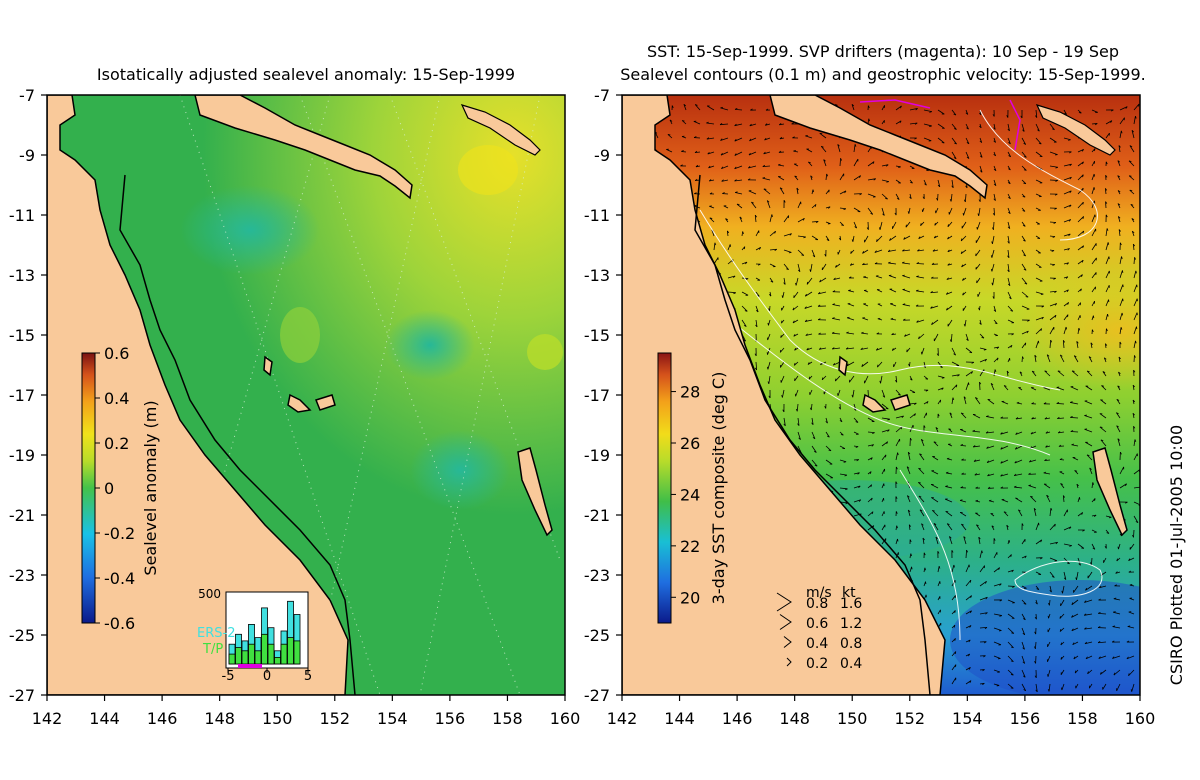 The height and width of the screenshot is (780, 1200). I want to click on y-axis-tick-label: -17, so click(597, 395).